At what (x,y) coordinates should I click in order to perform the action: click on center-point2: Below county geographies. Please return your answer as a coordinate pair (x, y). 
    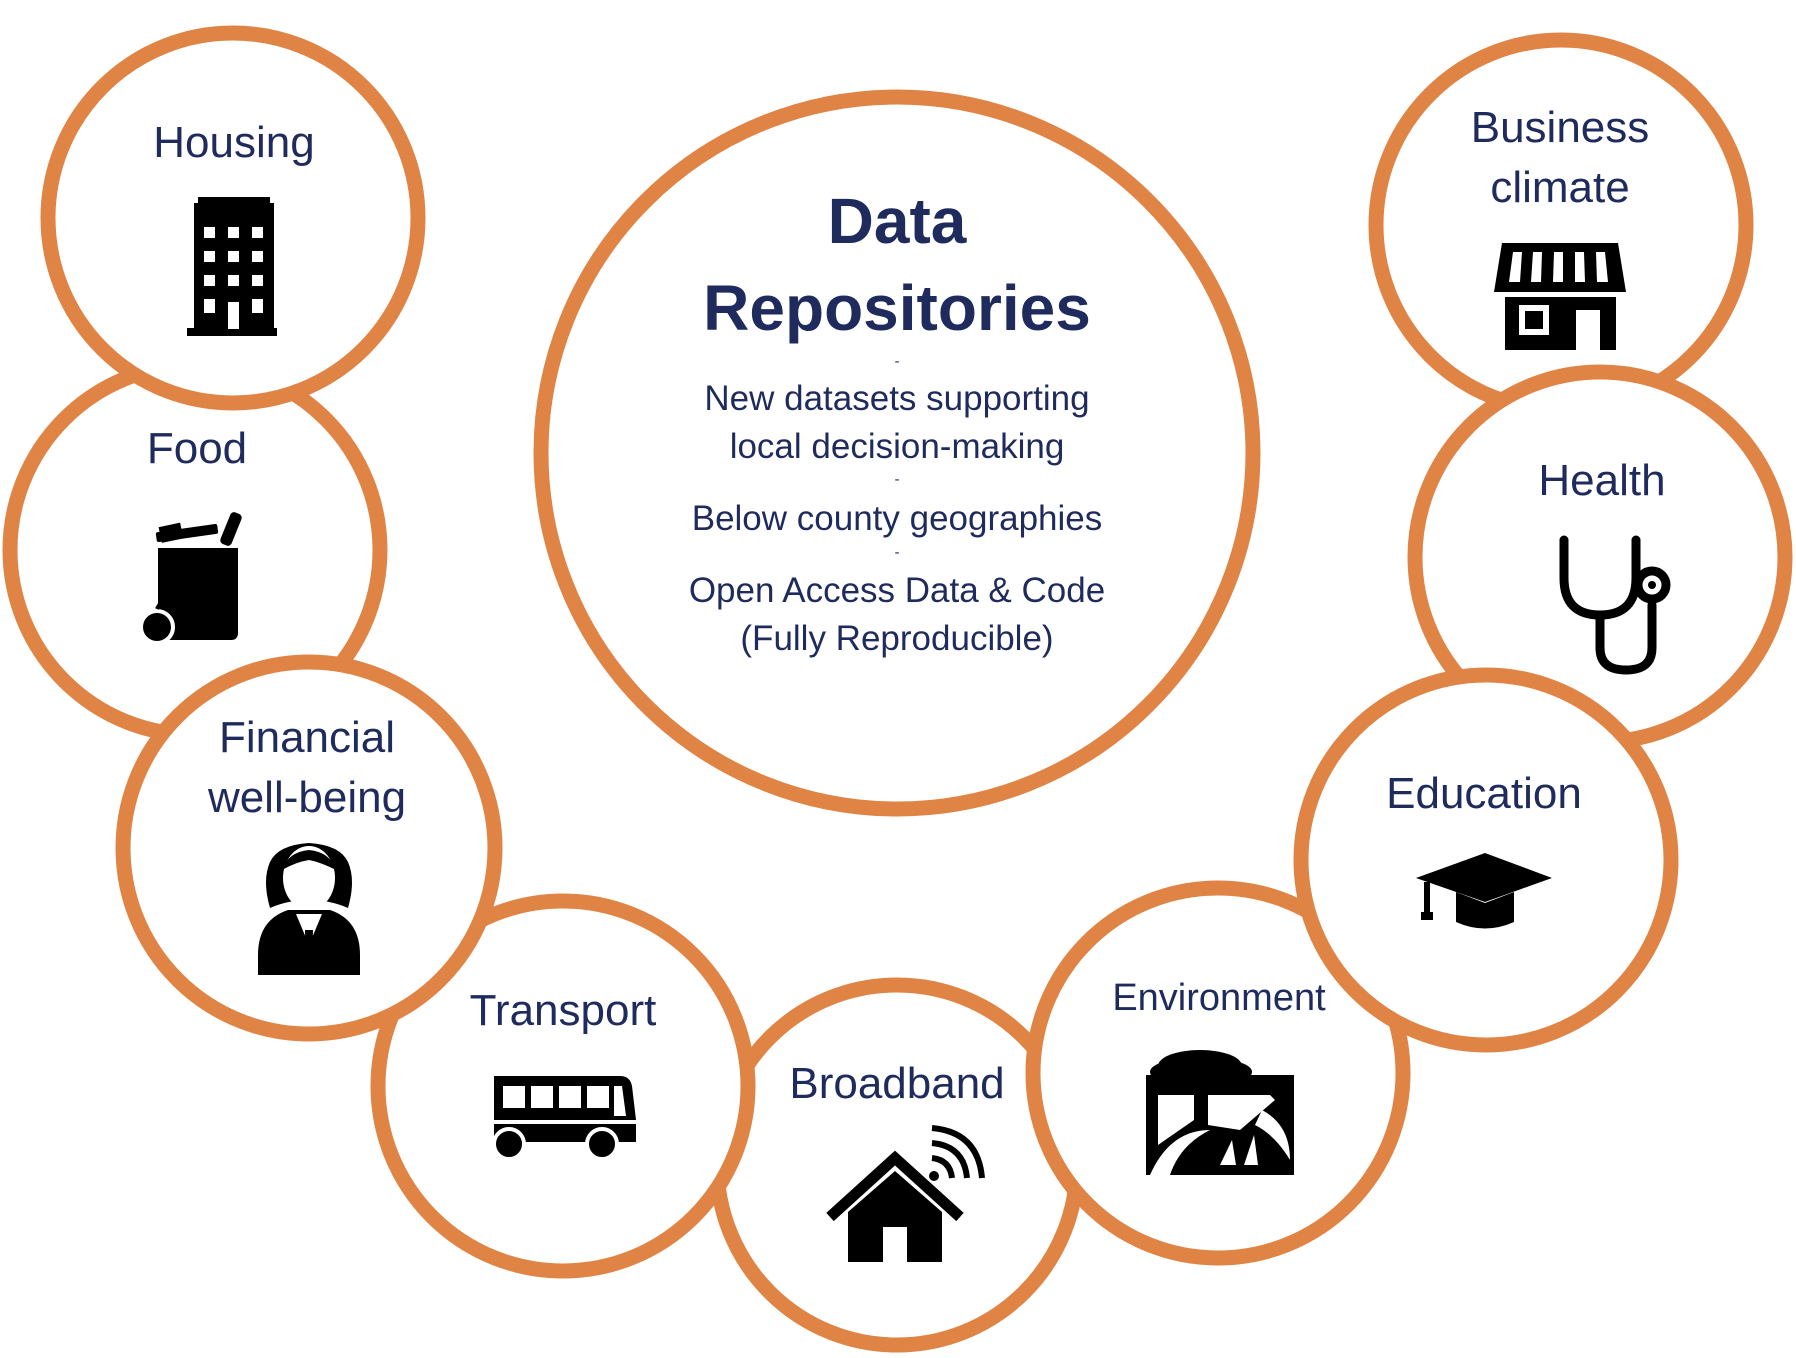
    Looking at the image, I should click on (897, 518).